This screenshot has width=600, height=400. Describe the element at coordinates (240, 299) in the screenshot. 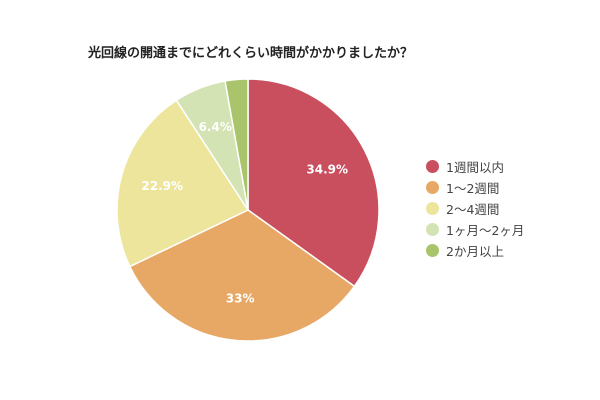

I see `slice-value-label: 33%` at that location.